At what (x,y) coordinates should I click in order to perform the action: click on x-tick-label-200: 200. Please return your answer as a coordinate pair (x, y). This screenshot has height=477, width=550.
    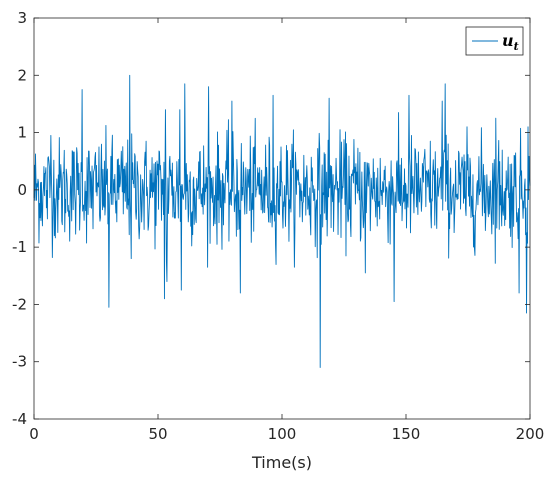
    Looking at the image, I should click on (530, 434).